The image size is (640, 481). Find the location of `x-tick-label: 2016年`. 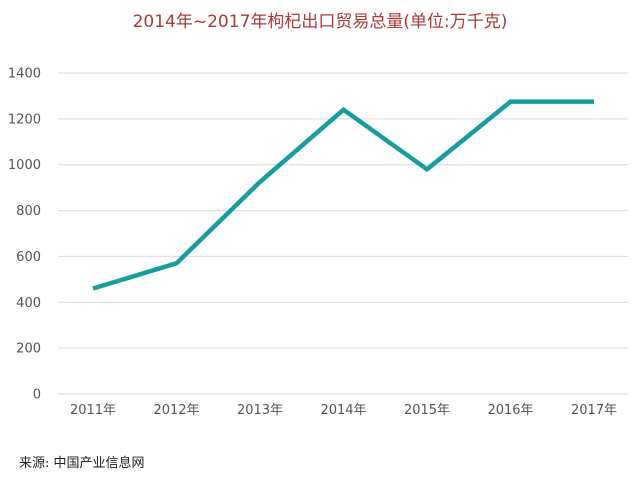

x-tick-label: 2016年 is located at coordinates (510, 410).